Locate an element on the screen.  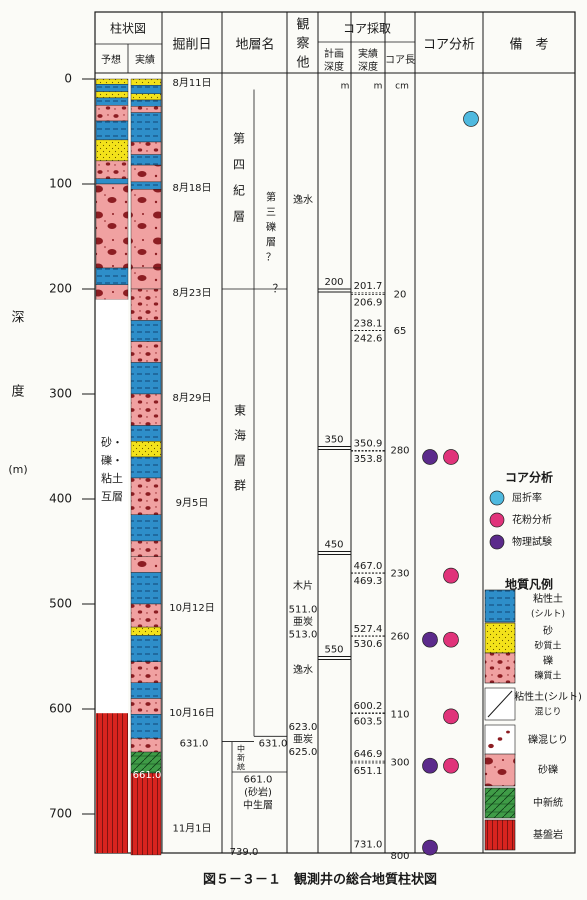
depth-axis-label: 深 is located at coordinates (17, 318).